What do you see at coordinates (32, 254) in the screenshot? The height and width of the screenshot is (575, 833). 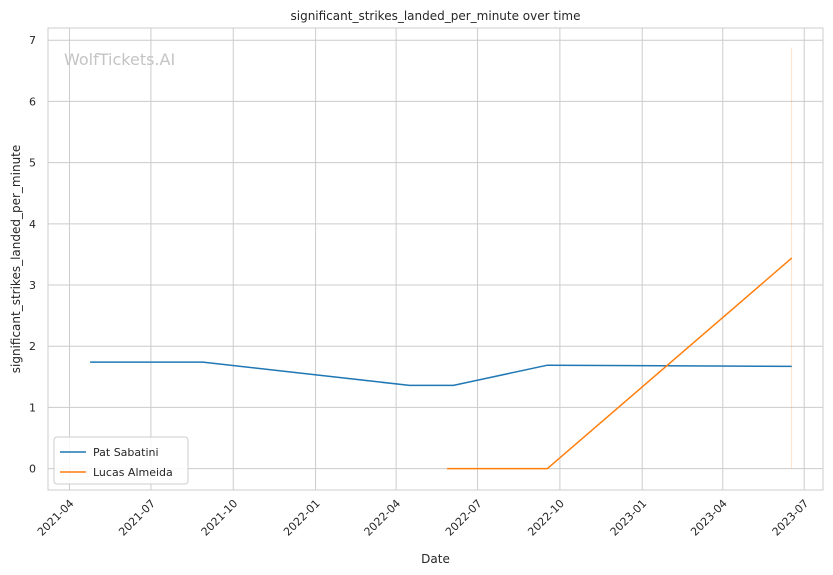 I see `y-tick-labels: 0 1 2 3 4 5 6 7` at bounding box center [32, 254].